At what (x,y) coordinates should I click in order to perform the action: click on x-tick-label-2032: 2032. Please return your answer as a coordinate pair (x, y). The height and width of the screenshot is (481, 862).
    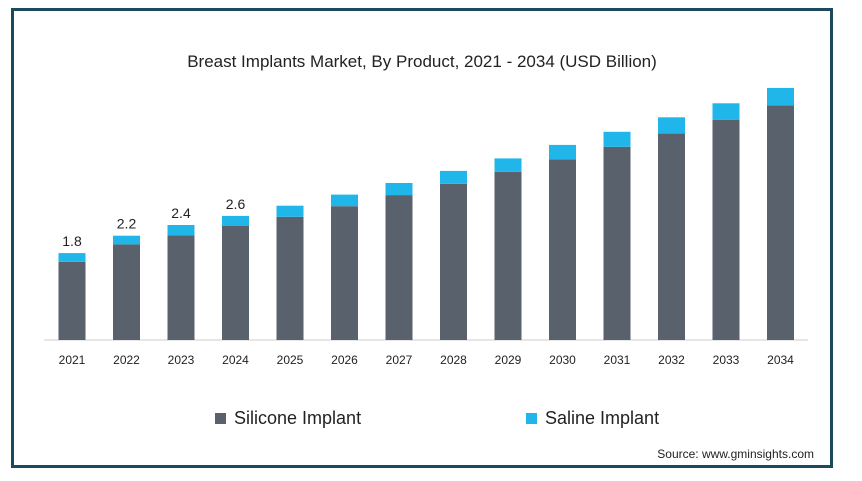
    Looking at the image, I should click on (671, 360).